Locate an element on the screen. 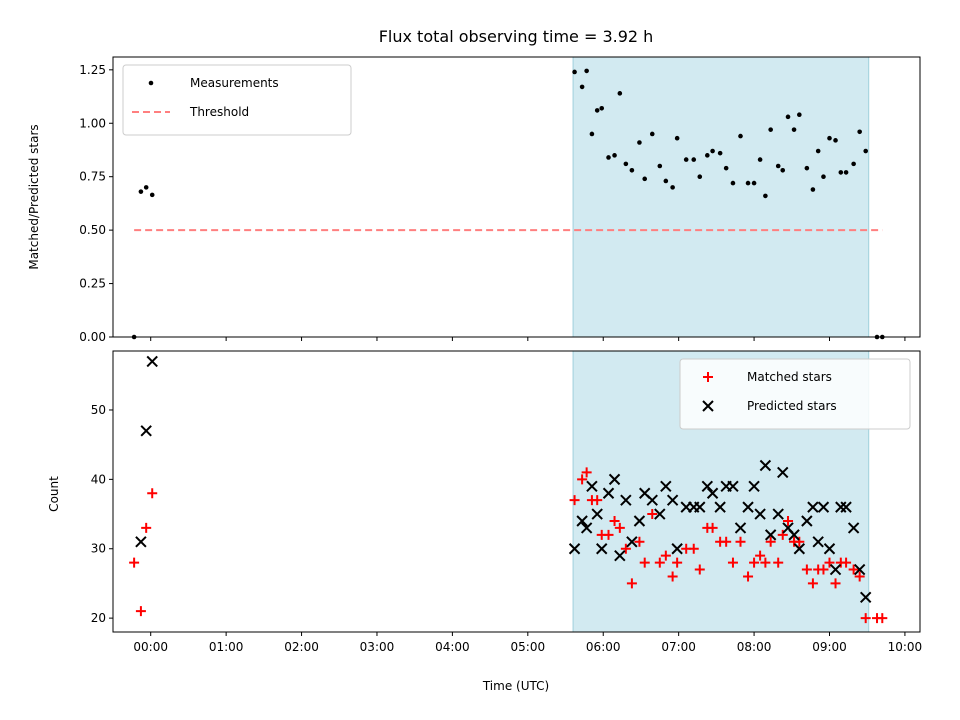 This screenshot has width=960, height=720. legend-predicted-swatch is located at coordinates (708, 406).